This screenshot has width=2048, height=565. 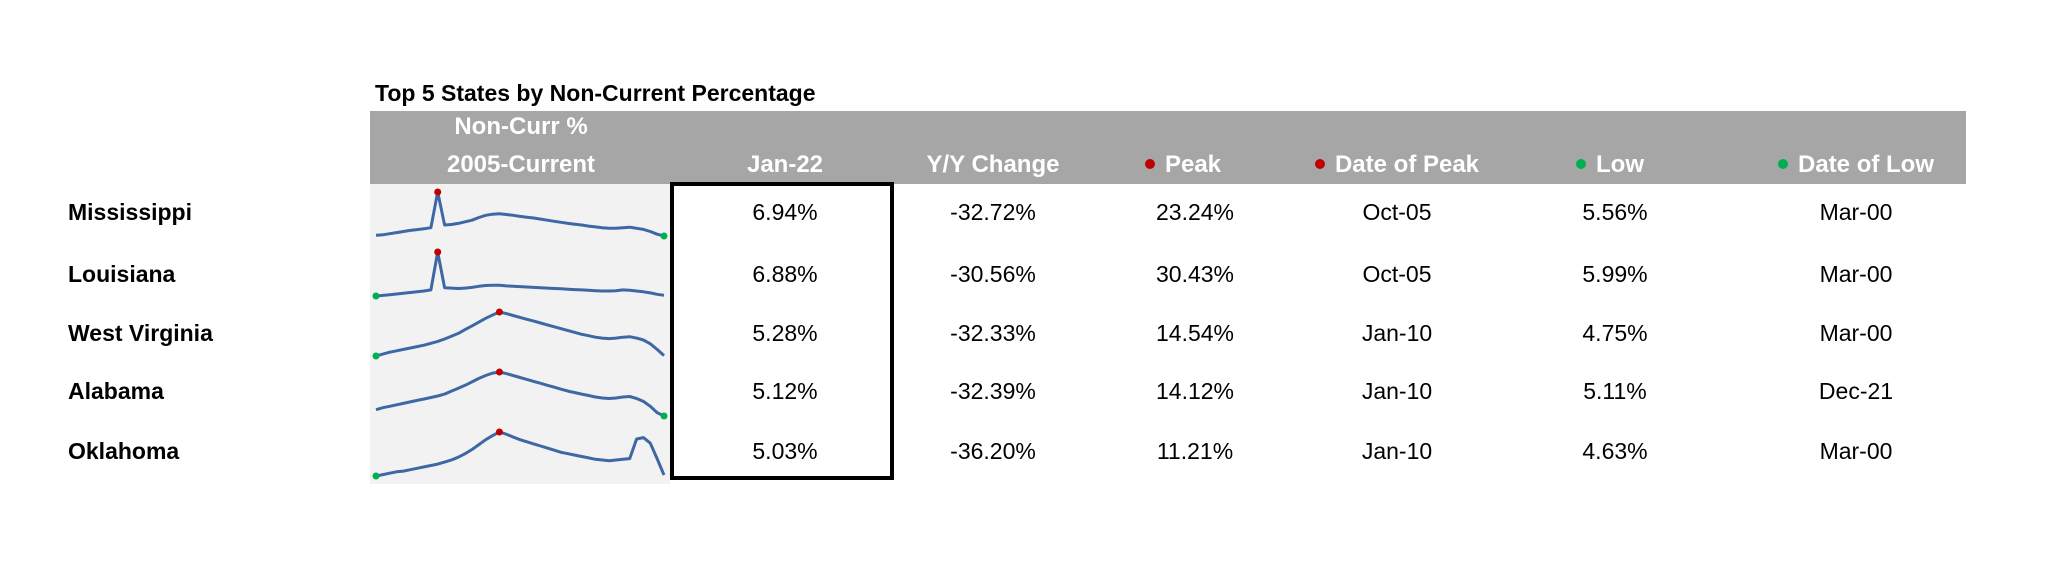 What do you see at coordinates (785, 333) in the screenshot?
I see `jan22-value: 5.28%` at bounding box center [785, 333].